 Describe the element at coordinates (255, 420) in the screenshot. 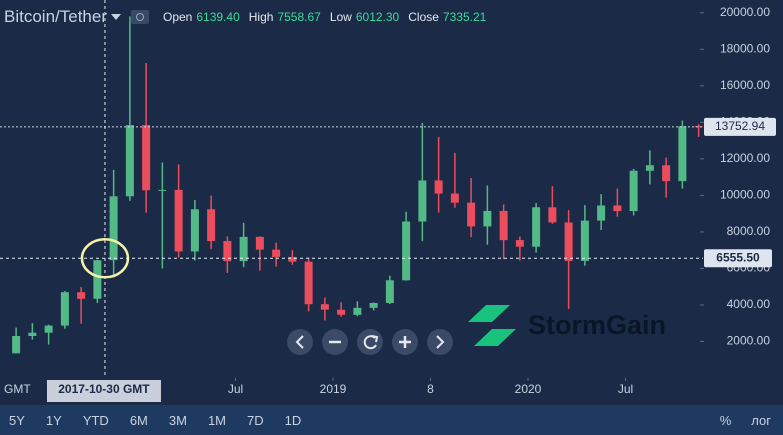

I see `range-button: 7D` at that location.